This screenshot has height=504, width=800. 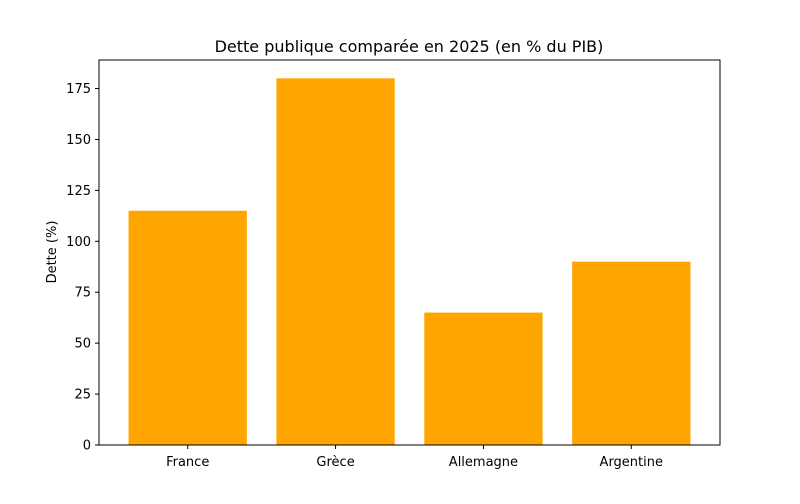 What do you see at coordinates (78, 140) in the screenshot?
I see `y-tick-label: 150` at bounding box center [78, 140].